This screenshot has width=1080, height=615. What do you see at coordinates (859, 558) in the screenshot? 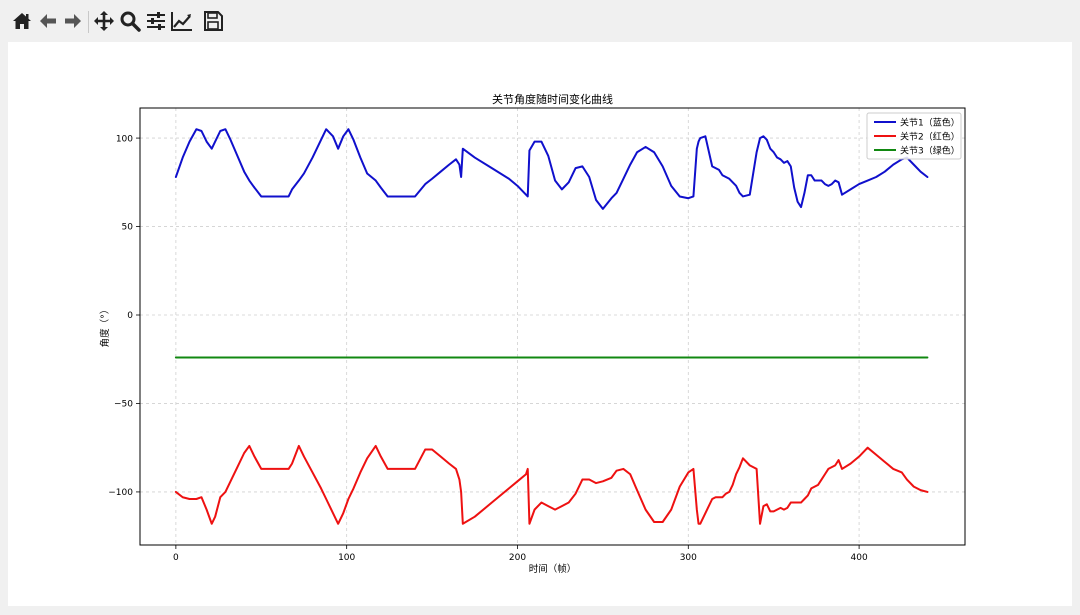
I see `x-tick-label: 400` at bounding box center [859, 558].